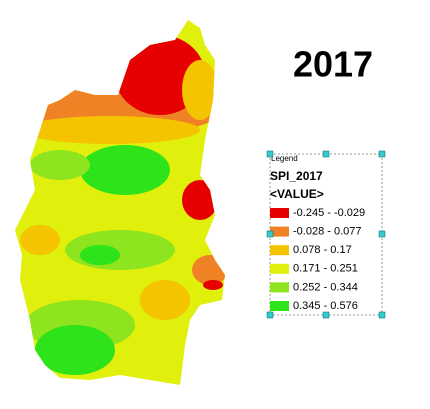 This screenshot has height=409, width=430. What do you see at coordinates (333, 64) in the screenshot?
I see `map-title: 2017` at bounding box center [333, 64].